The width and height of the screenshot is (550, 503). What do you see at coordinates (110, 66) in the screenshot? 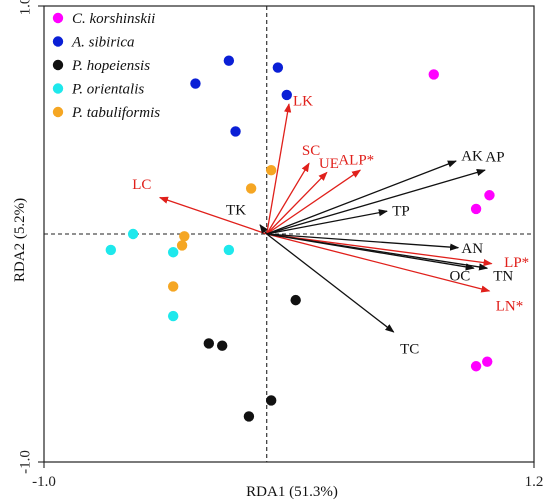
I see `legend-label-p-hopeiensis: P. hopeiensis` at bounding box center [110, 66].